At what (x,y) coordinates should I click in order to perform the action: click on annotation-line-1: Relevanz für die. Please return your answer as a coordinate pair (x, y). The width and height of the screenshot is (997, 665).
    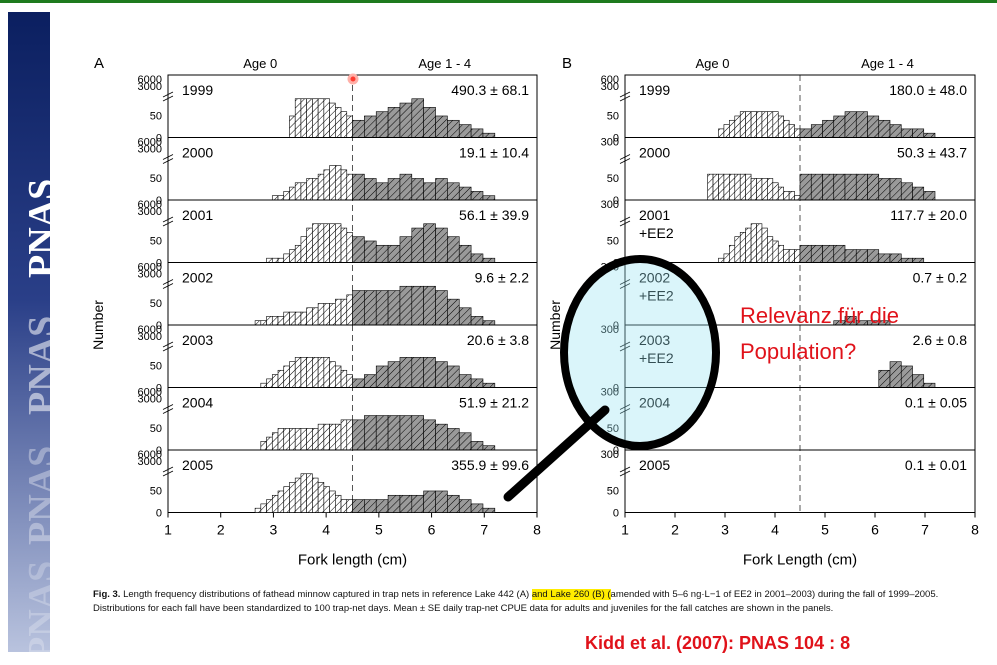
    Looking at the image, I should click on (819, 315).